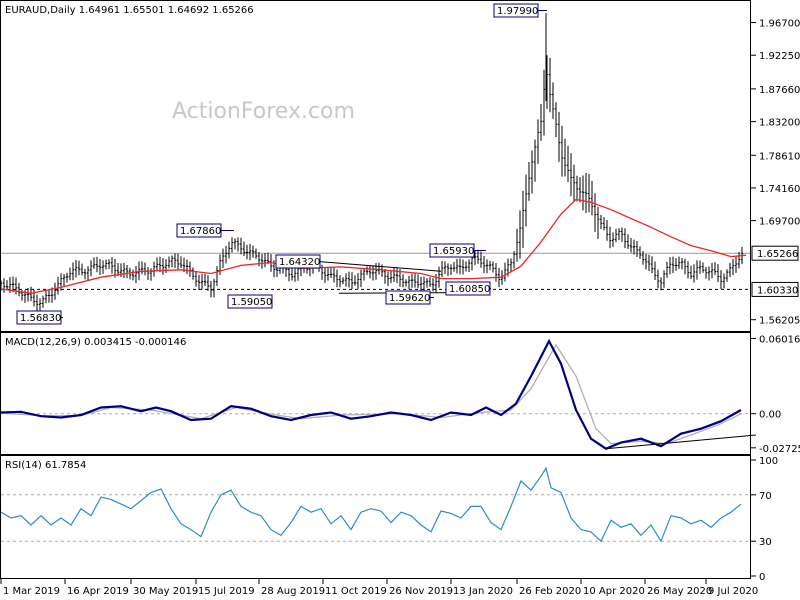  Describe the element at coordinates (614, 591) in the screenshot. I see `x-tick-label: 10 Apr 2020` at that location.